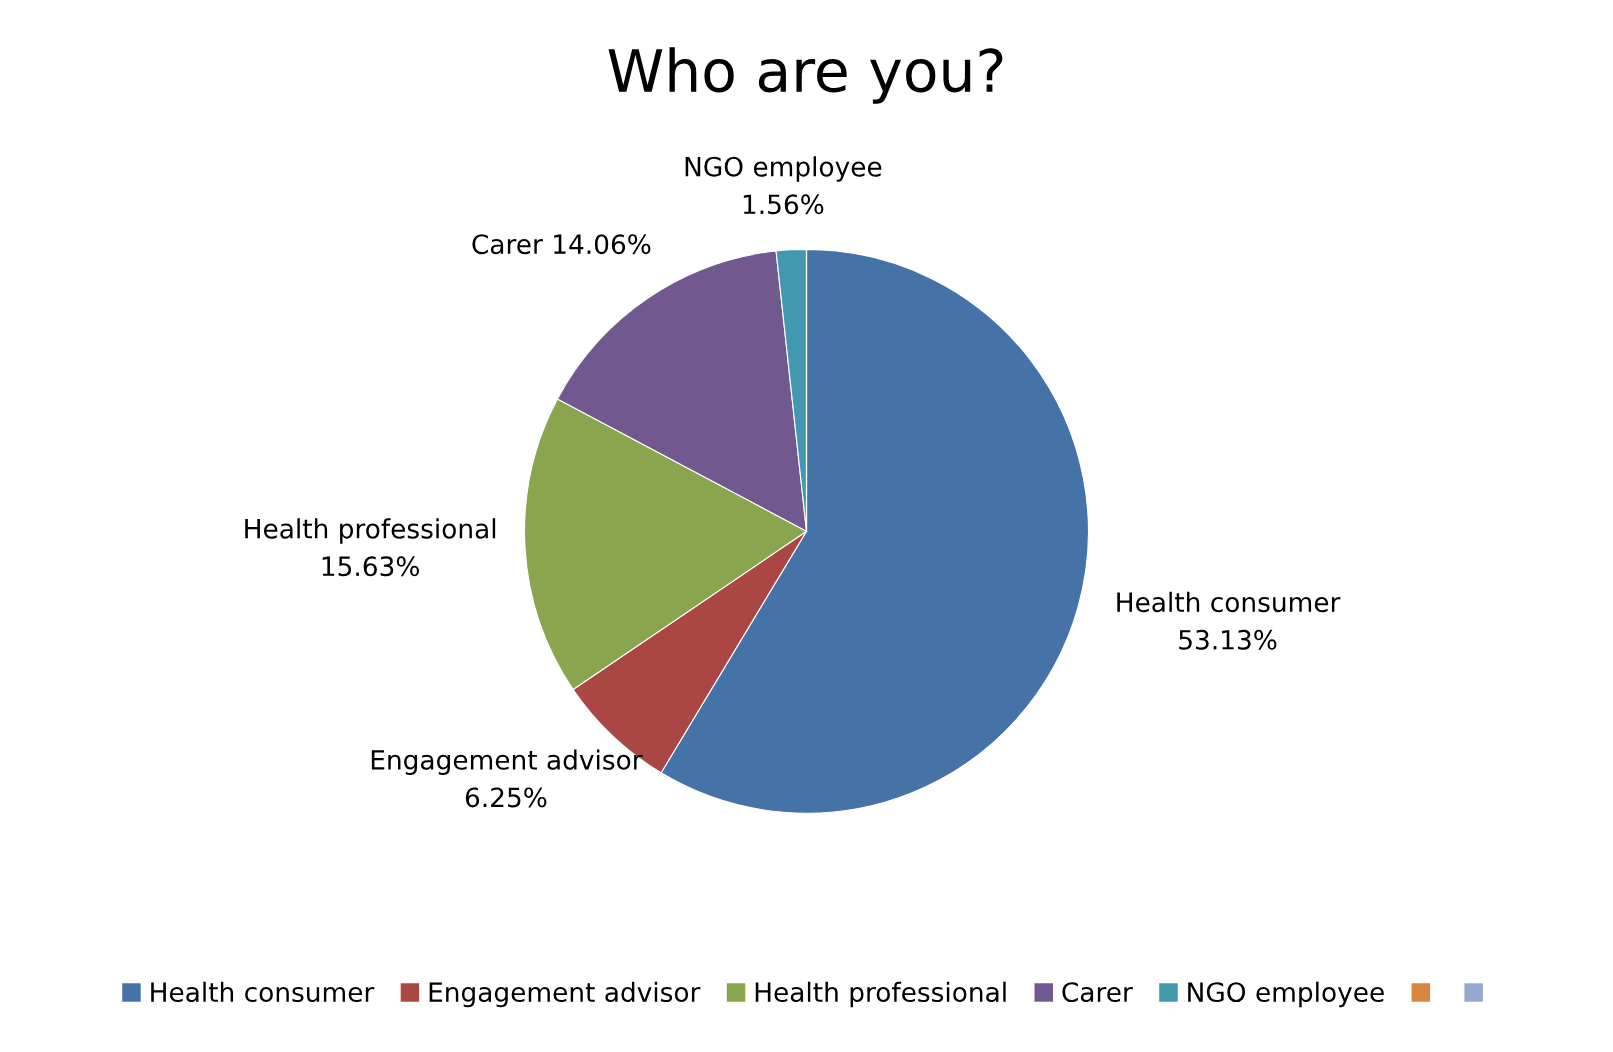 Image resolution: width=1613 pixels, height=1052 pixels. What do you see at coordinates (1097, 992) in the screenshot?
I see `legend-label: Carer` at bounding box center [1097, 992].